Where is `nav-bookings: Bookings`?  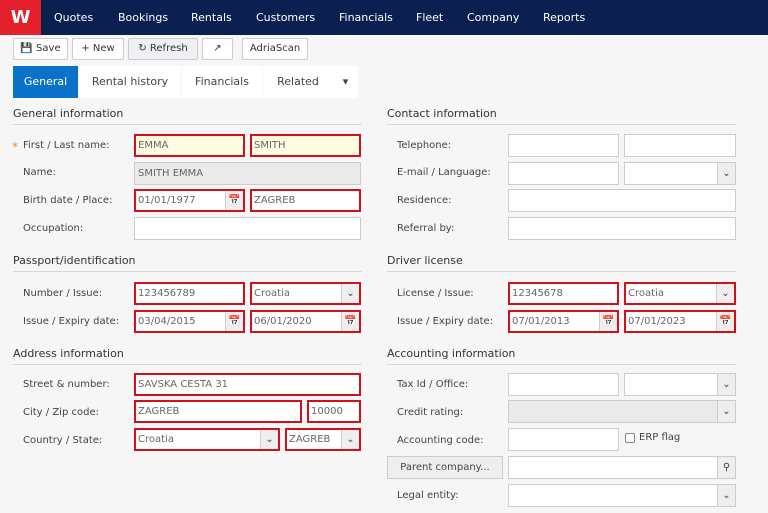 nav-bookings: Bookings is located at coordinates (143, 17).